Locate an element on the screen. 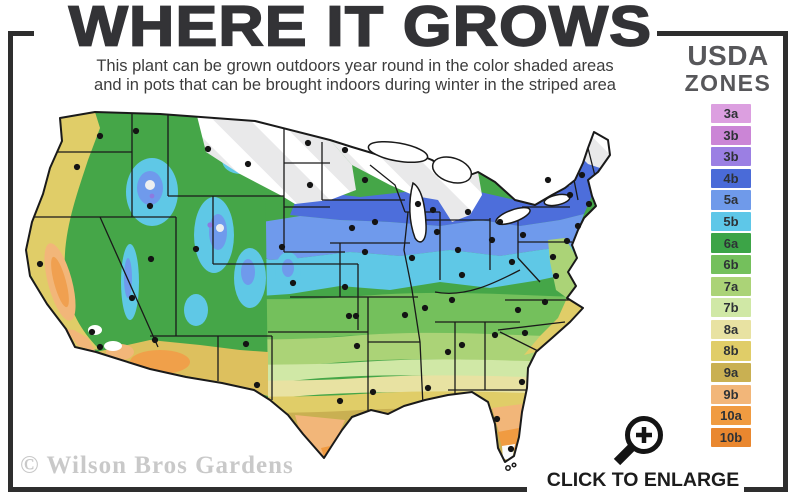 This screenshot has height=500, width=800. zone-swatch-label: 10a is located at coordinates (731, 416).